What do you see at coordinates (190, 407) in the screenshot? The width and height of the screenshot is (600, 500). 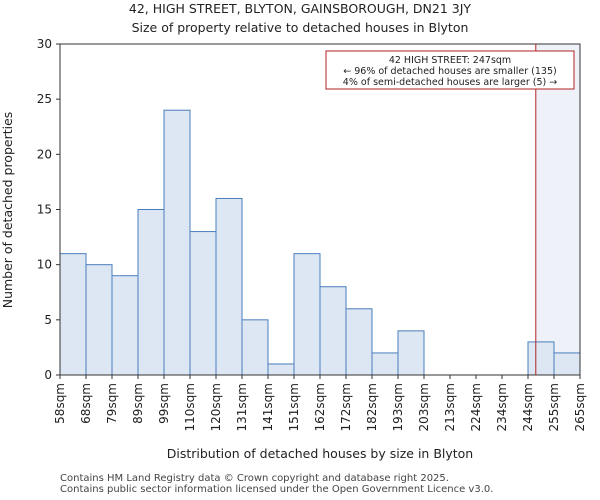 I see `x-tick-label: 110sqm` at bounding box center [190, 407].